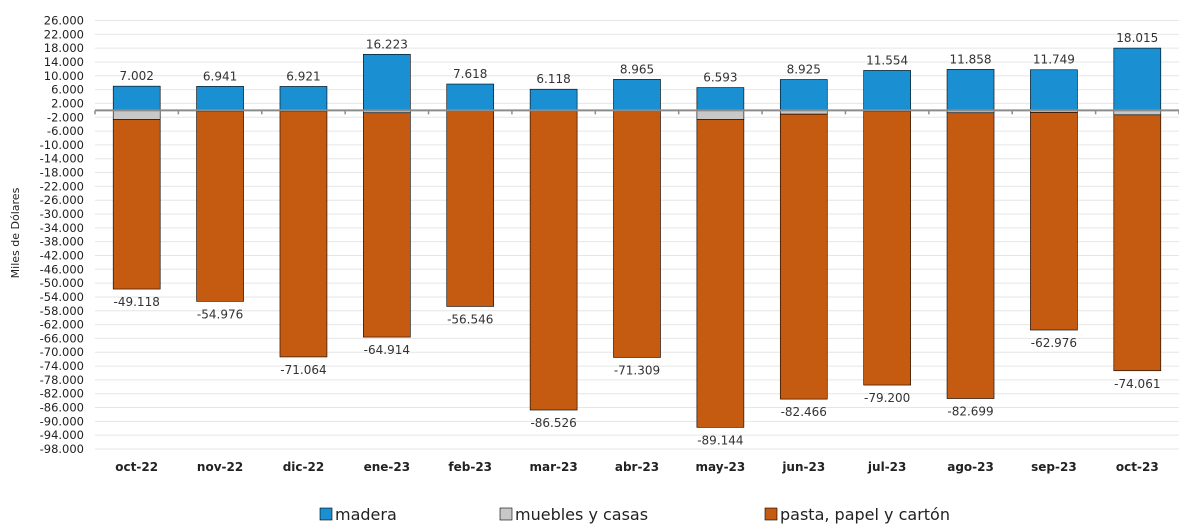 Image resolution: width=1179 pixels, height=529 pixels. Describe the element at coordinates (470, 319) in the screenshot. I see `data-label-pasta: -56.546` at that location.